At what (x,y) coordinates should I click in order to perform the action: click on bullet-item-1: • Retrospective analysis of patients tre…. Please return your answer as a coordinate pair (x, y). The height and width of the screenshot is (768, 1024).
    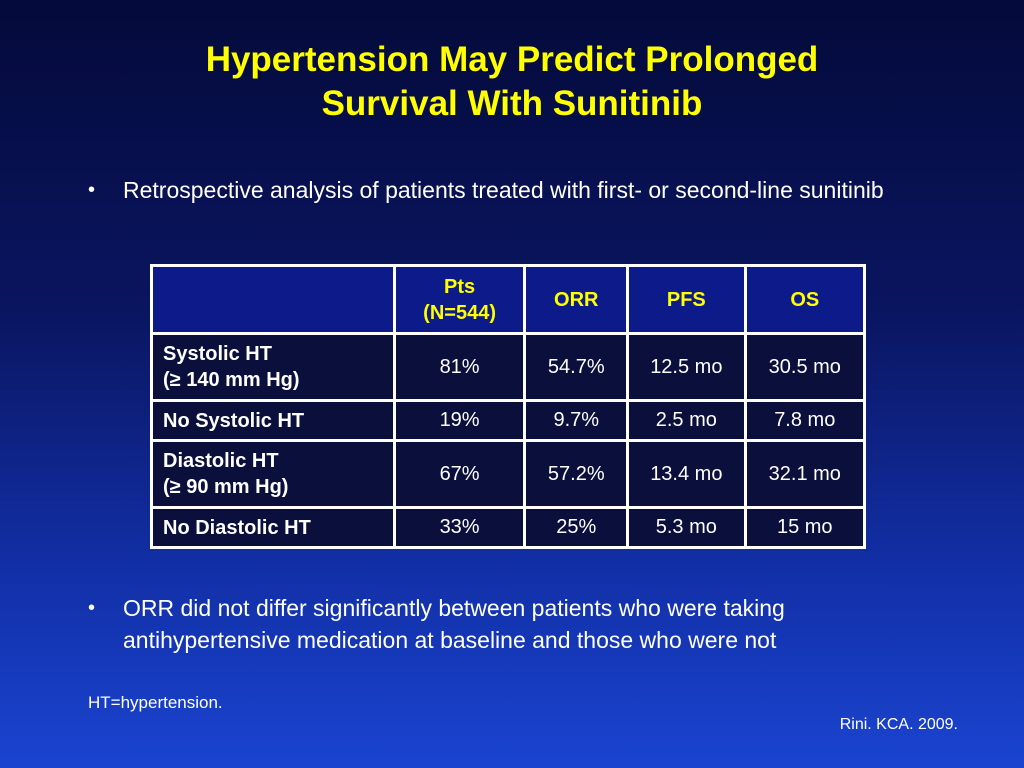
    Looking at the image, I should click on (518, 190).